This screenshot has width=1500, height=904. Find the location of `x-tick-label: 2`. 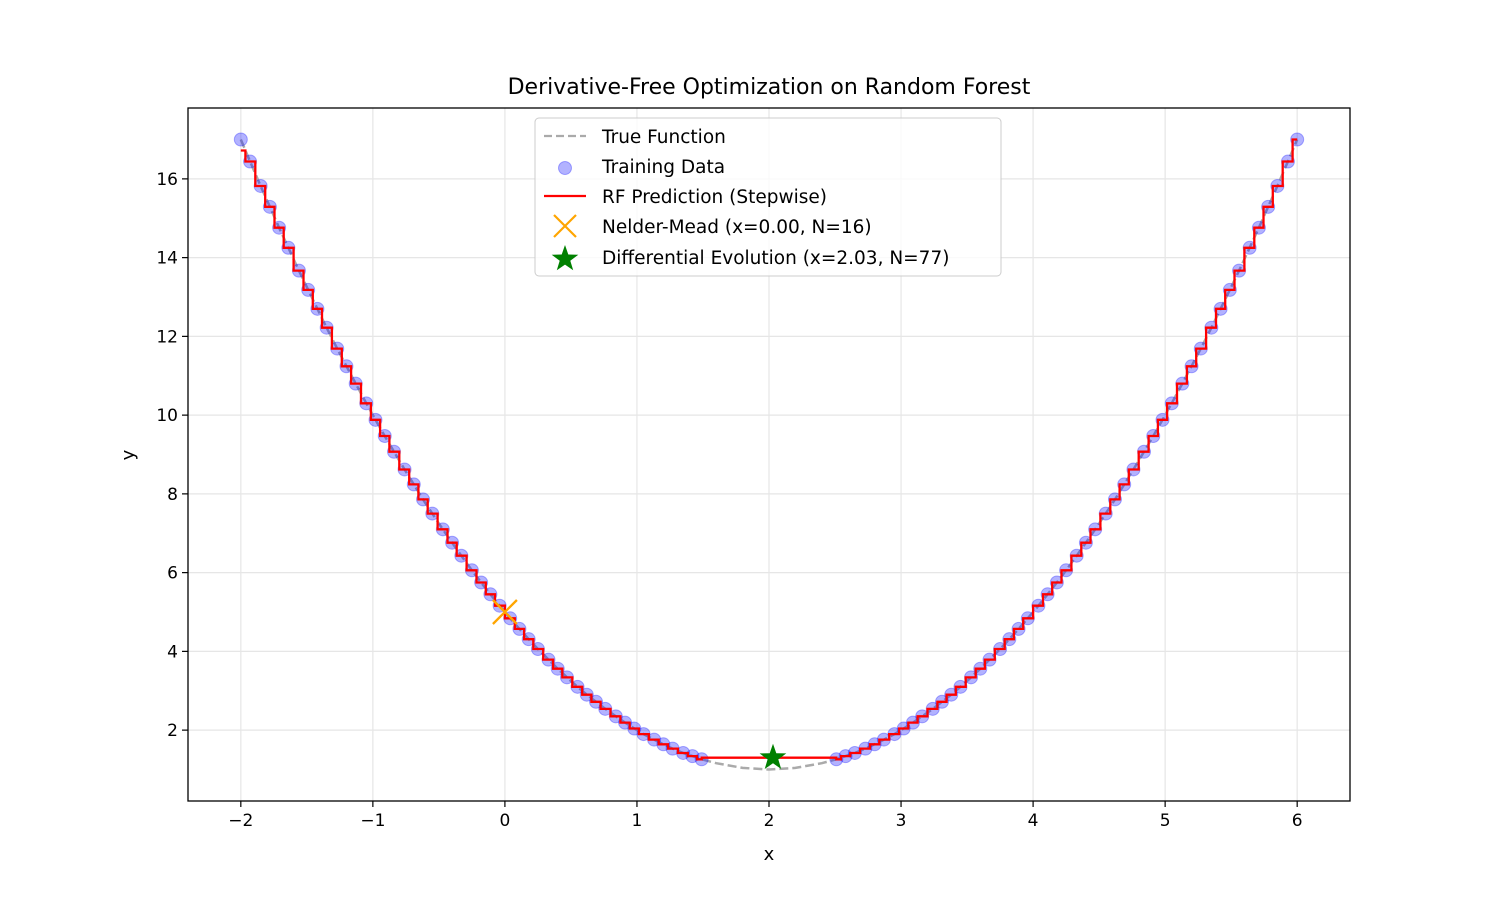

x-tick-label: 2 is located at coordinates (769, 821).